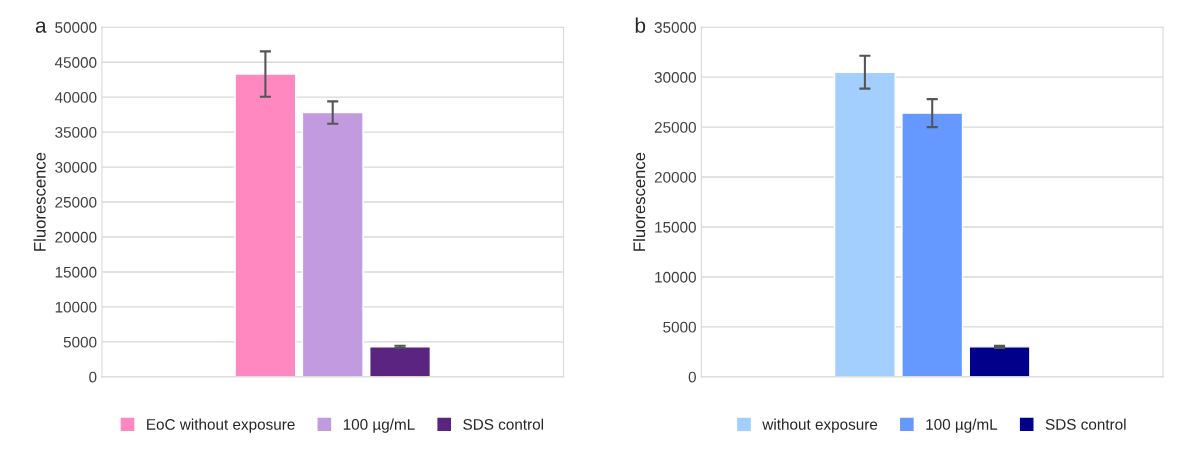 The image size is (1199, 454). I want to click on y-tick-label: 50000, so click(76, 27).